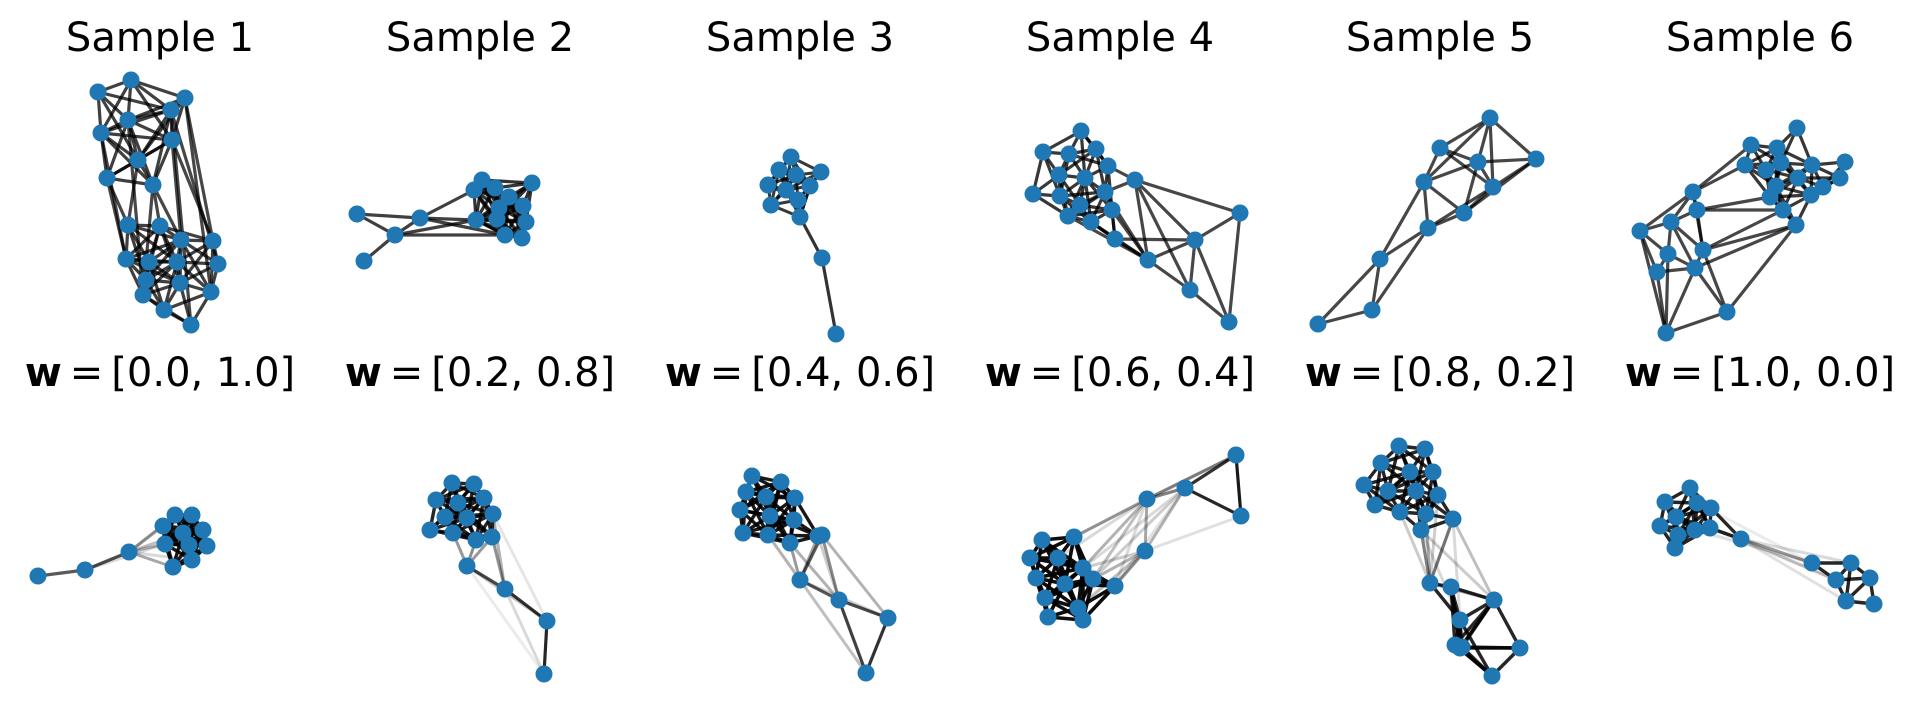 The image size is (1913, 705). Describe the element at coordinates (1483, 373) in the screenshot. I see `weight-value: [0.8, 0.2]` at that location.